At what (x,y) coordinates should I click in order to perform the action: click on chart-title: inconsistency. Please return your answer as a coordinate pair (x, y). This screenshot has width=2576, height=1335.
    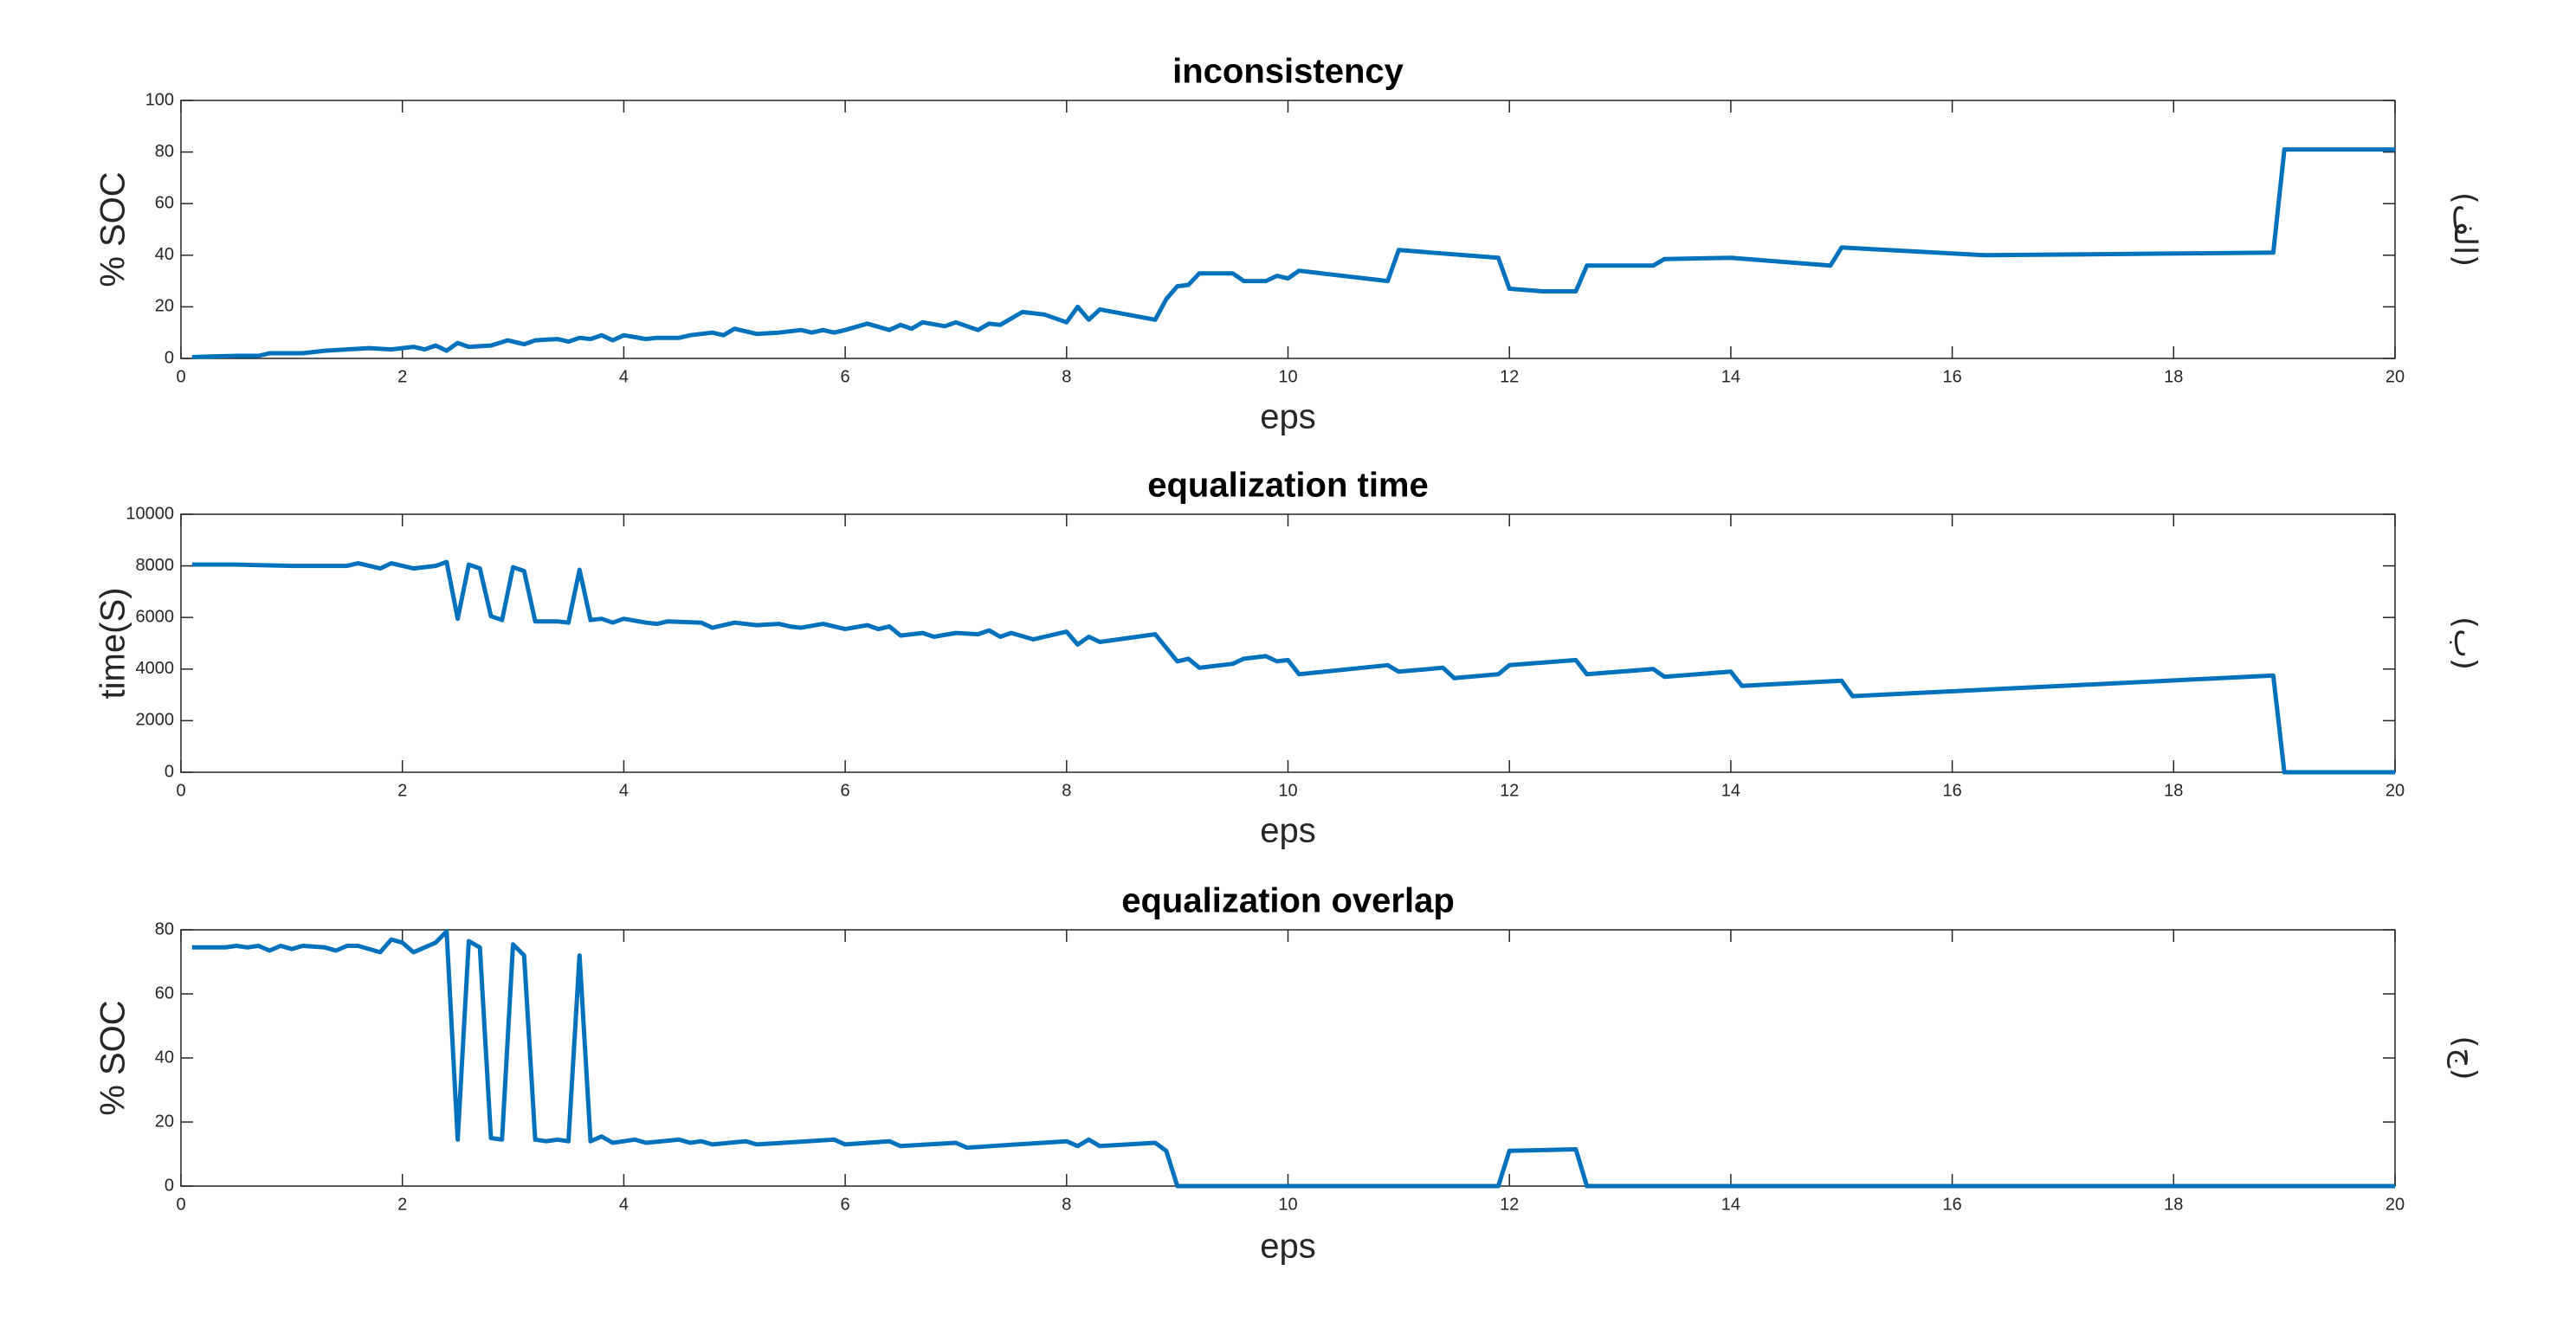
    Looking at the image, I should click on (1288, 72).